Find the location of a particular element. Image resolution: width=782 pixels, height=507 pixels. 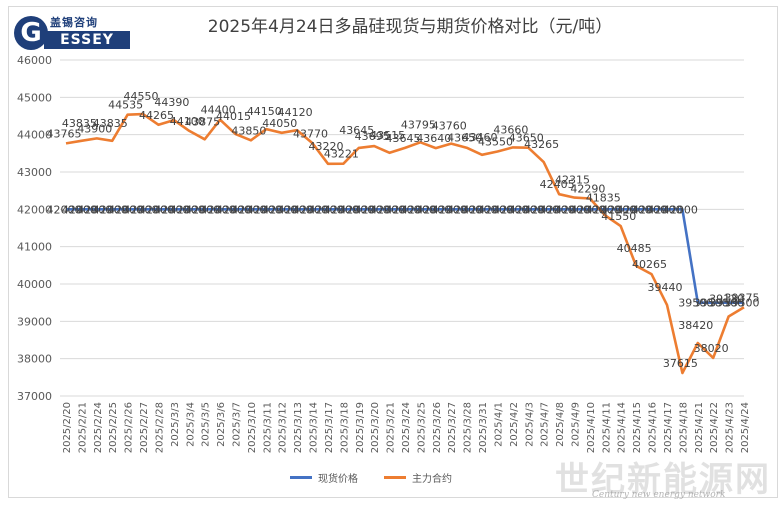

legend-item-futures: 主力合约 is located at coordinates (418, 477).